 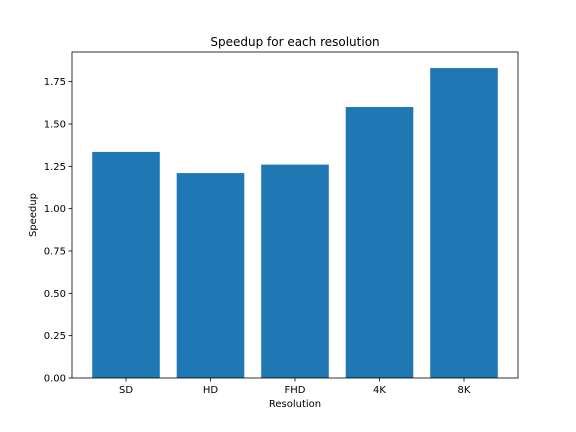 What do you see at coordinates (294, 42) in the screenshot?
I see `chart-title: Speedup for each resolution` at bounding box center [294, 42].